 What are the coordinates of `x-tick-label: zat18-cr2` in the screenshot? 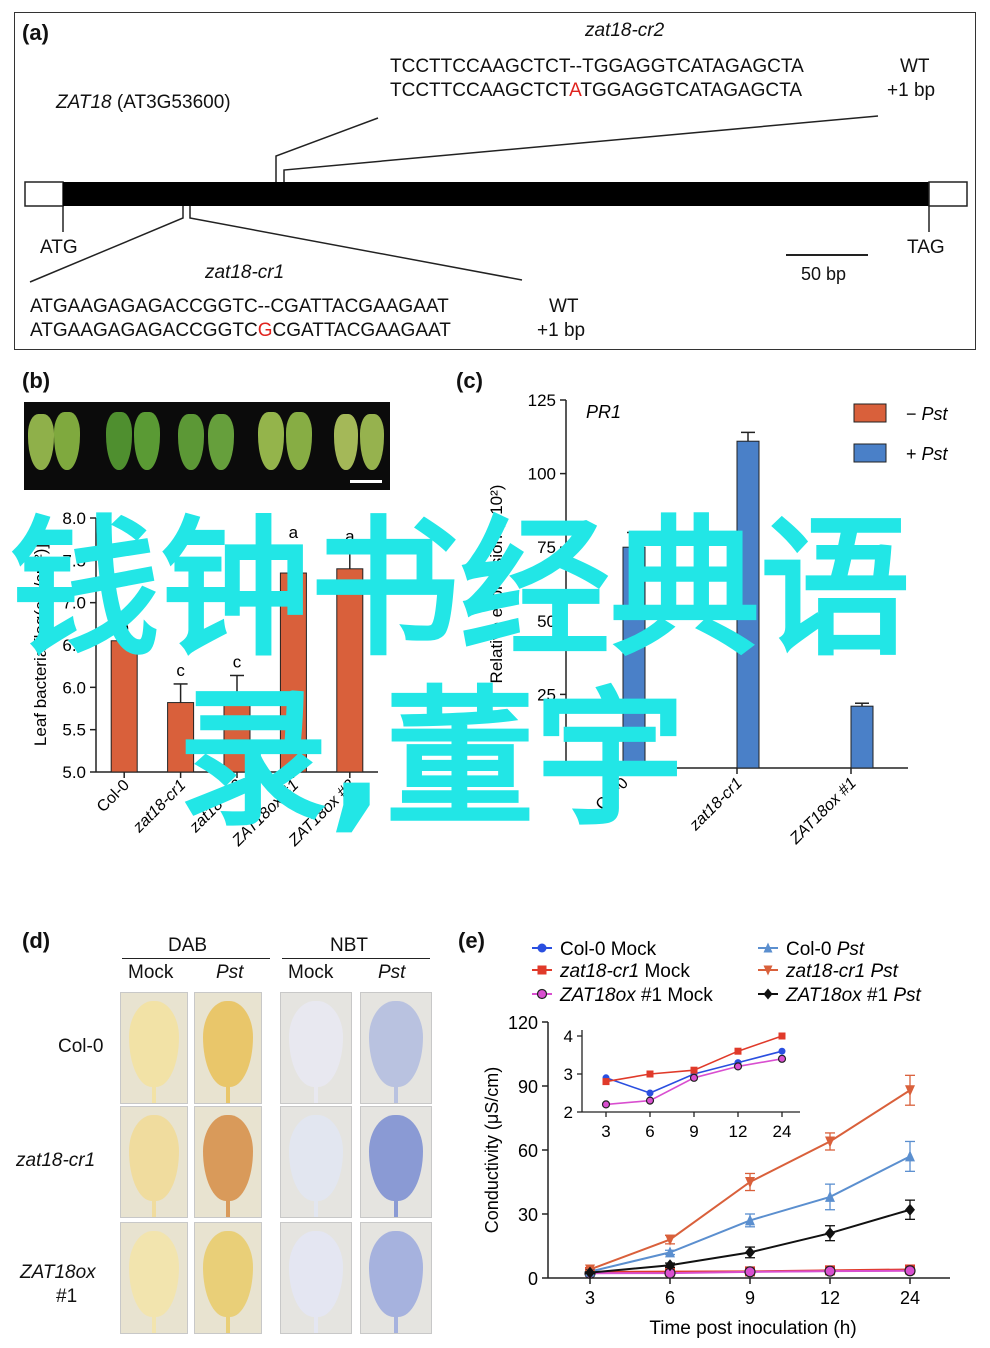 It's located at (216, 807).